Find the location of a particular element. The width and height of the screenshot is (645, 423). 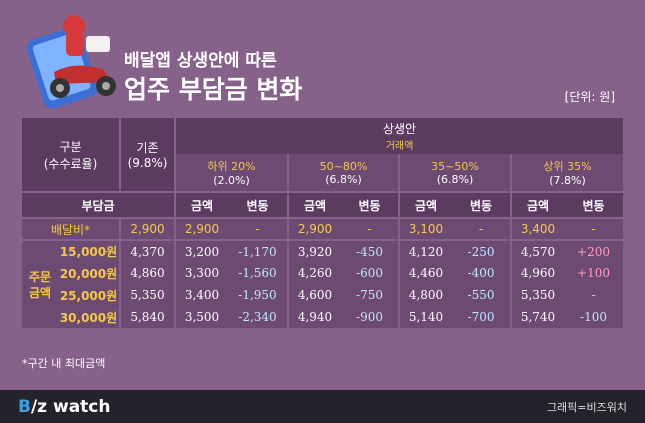

fee-amount-3: 3,100 is located at coordinates (425, 228).